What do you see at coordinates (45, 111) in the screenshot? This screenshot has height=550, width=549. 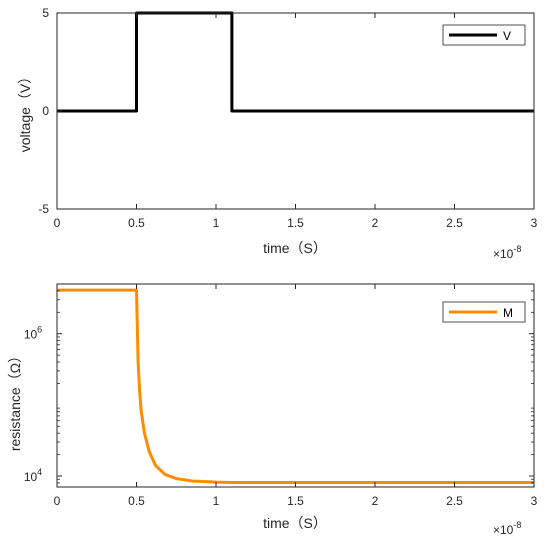 I see `voltage-y-tick-label: 0` at bounding box center [45, 111].